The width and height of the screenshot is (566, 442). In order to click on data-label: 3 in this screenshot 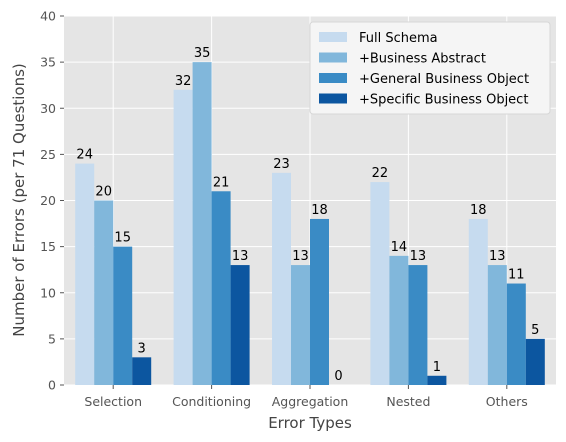, I will do `click(142, 348)`.